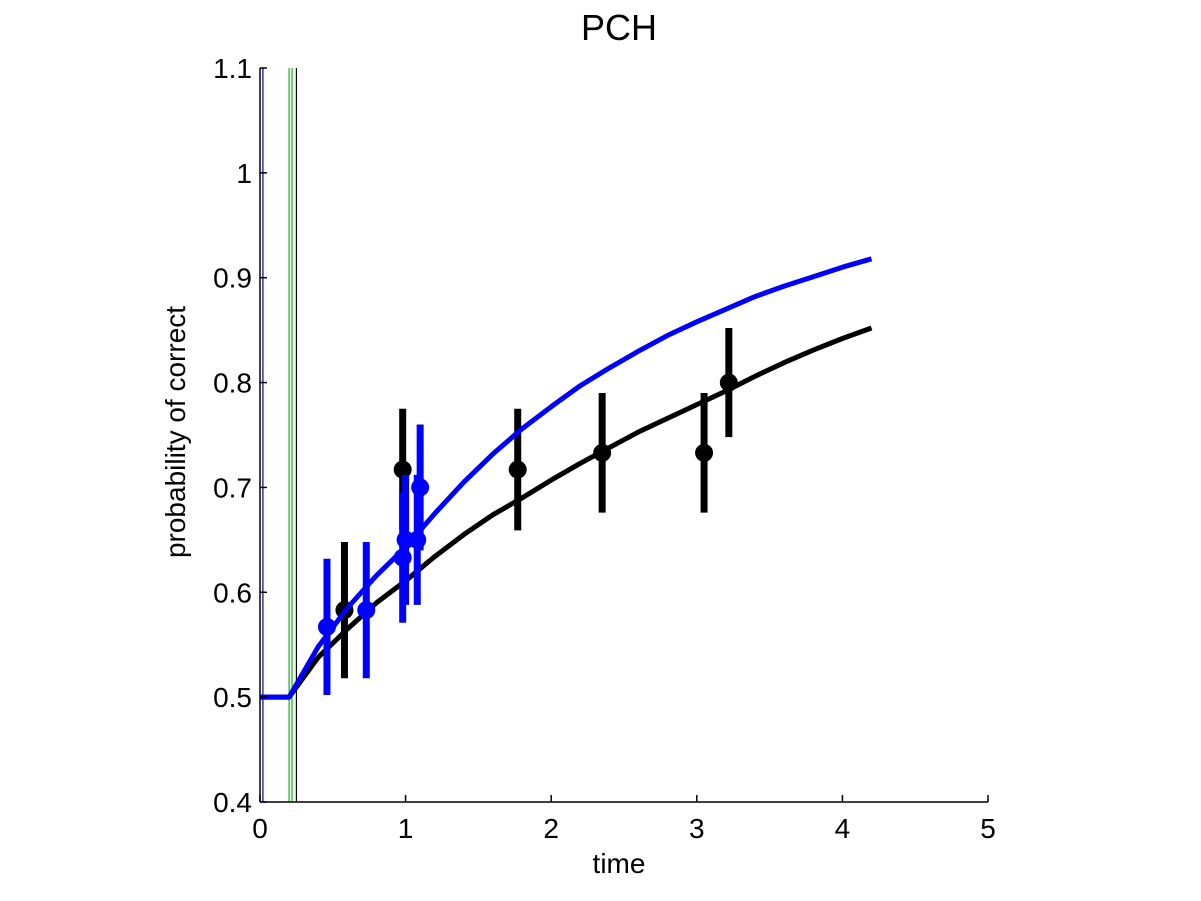 This screenshot has width=1201, height=901. I want to click on chart-title: PCH, so click(619, 27).